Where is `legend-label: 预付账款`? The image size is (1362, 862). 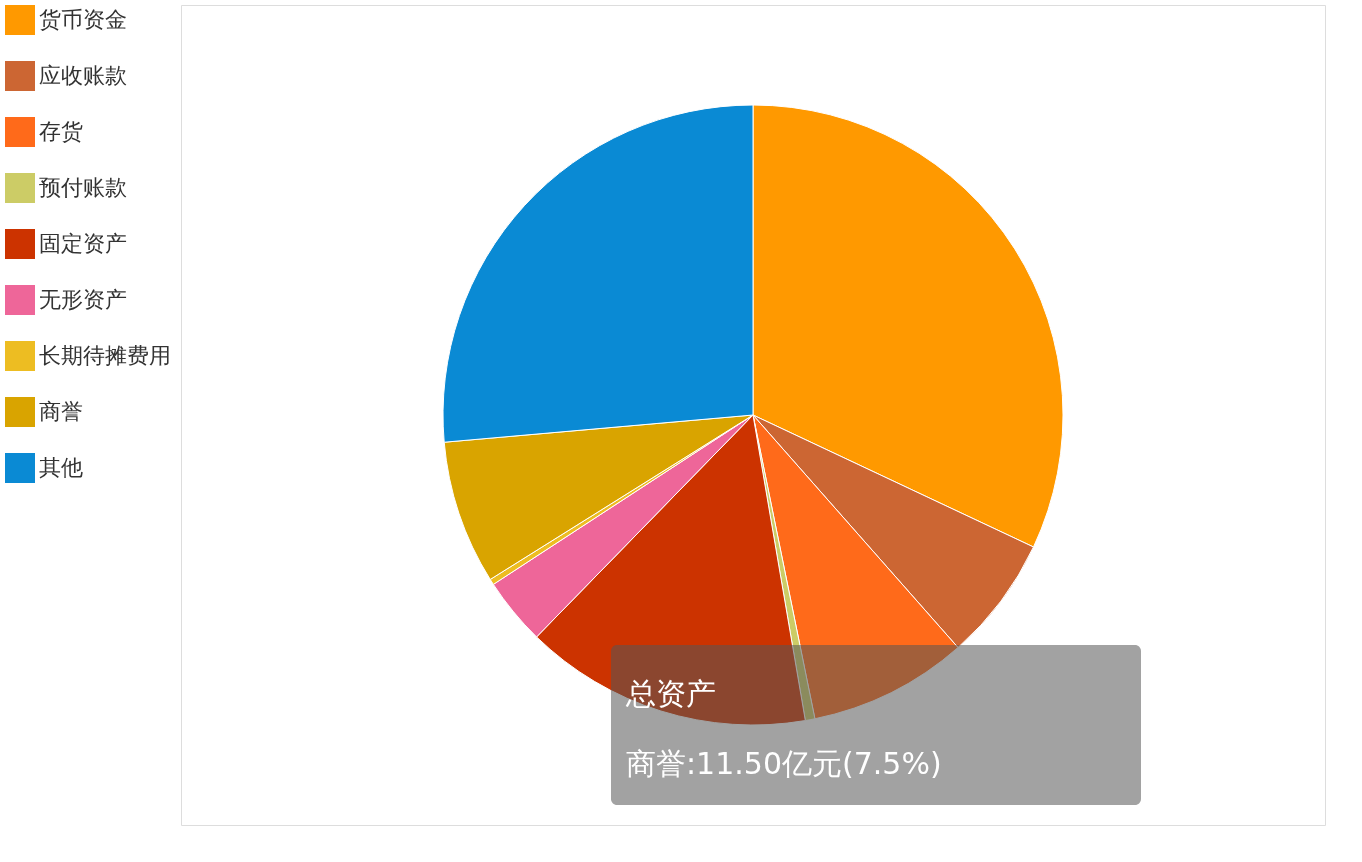
legend-label: 预付账款 is located at coordinates (83, 187).